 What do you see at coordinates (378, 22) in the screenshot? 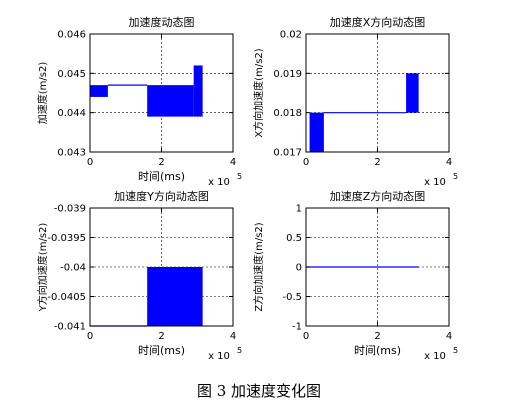
I see `chart-title: 加速度X方向动态图` at bounding box center [378, 22].